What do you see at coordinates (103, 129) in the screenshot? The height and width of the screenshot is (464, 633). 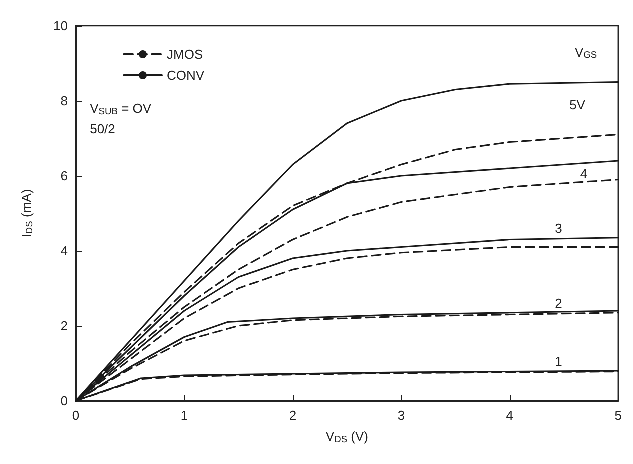 I see `annotation: 50/2` at bounding box center [103, 129].